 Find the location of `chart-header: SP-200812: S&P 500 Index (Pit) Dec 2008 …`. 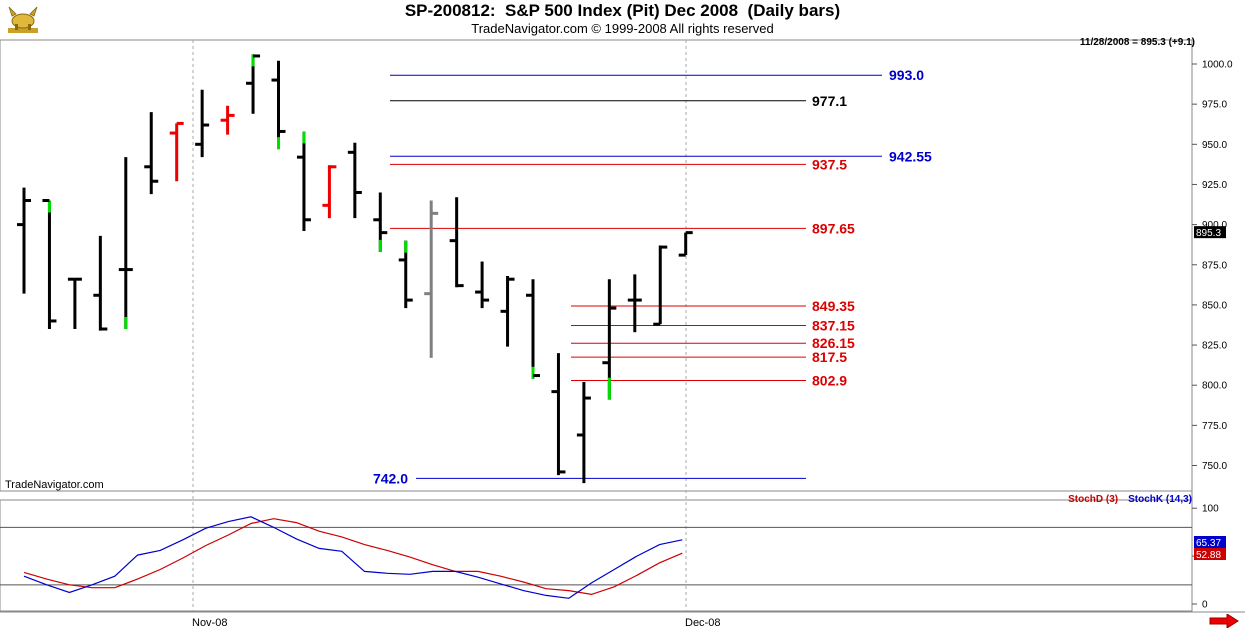

chart-header: SP-200812: S&P 500 Index (Pit) Dec 2008 … is located at coordinates (622, 19).